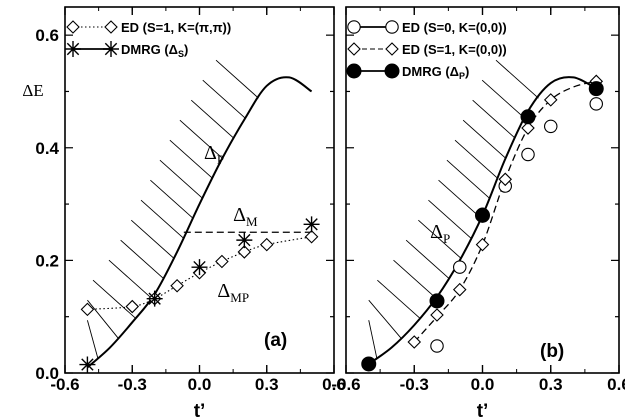 The height and width of the screenshot is (419, 625). What do you see at coordinates (233, 292) in the screenshot?
I see `annotation: ΔMP` at bounding box center [233, 292].